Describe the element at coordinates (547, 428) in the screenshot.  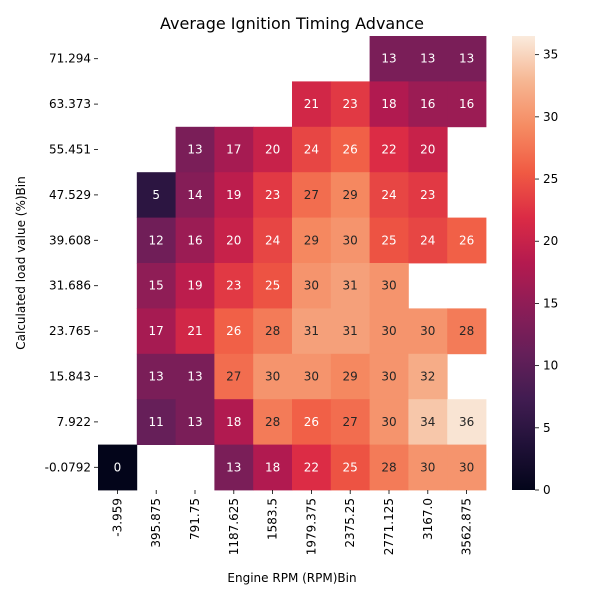
I see `colorbar-tick-label: 5` at that location.